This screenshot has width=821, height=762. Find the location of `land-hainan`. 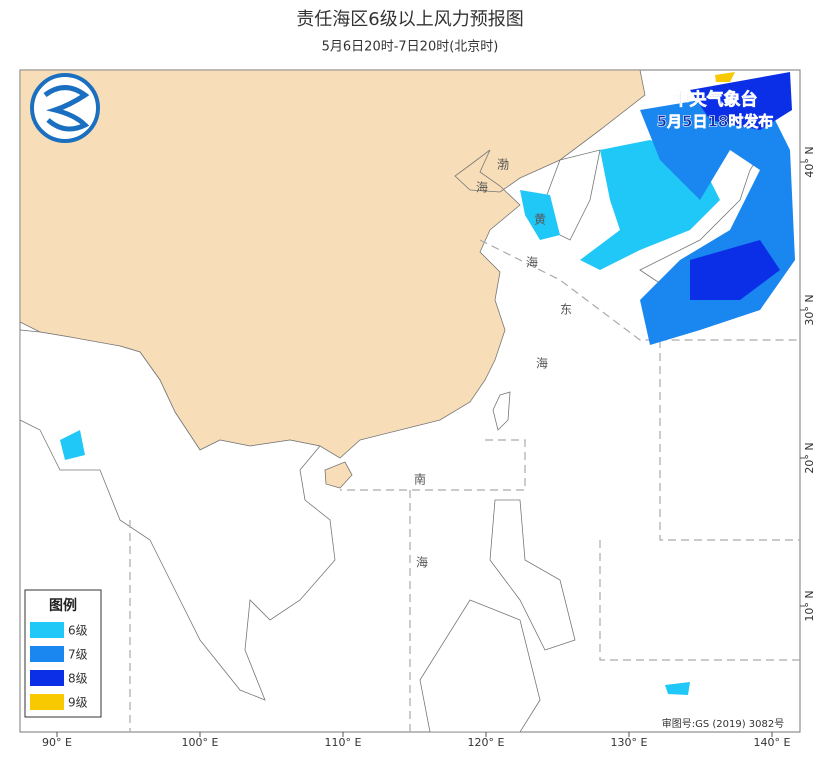

land-hainan is located at coordinates (338, 475).